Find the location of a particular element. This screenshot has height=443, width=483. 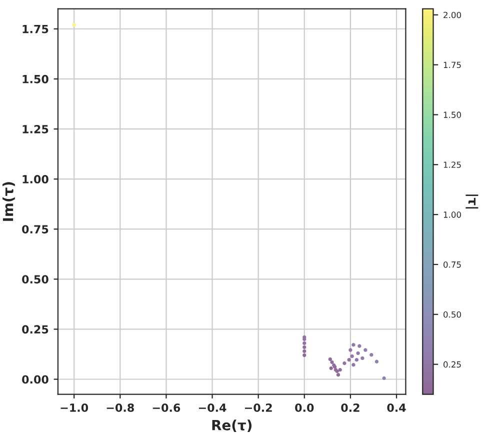

y-tick-label: 0.50 is located at coordinates (35, 279).